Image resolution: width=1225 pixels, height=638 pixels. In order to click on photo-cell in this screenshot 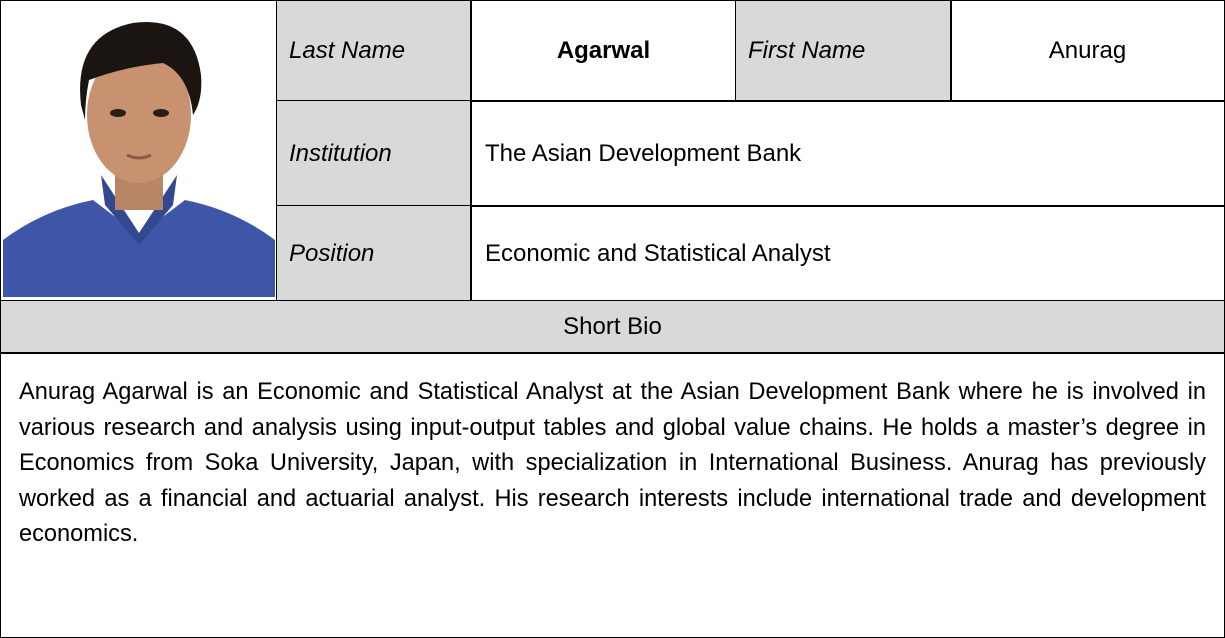, I will do `click(139, 151)`.